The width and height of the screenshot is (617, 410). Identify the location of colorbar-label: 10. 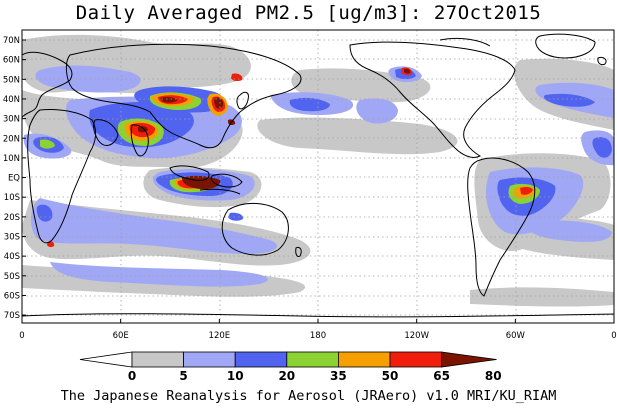
(235, 376).